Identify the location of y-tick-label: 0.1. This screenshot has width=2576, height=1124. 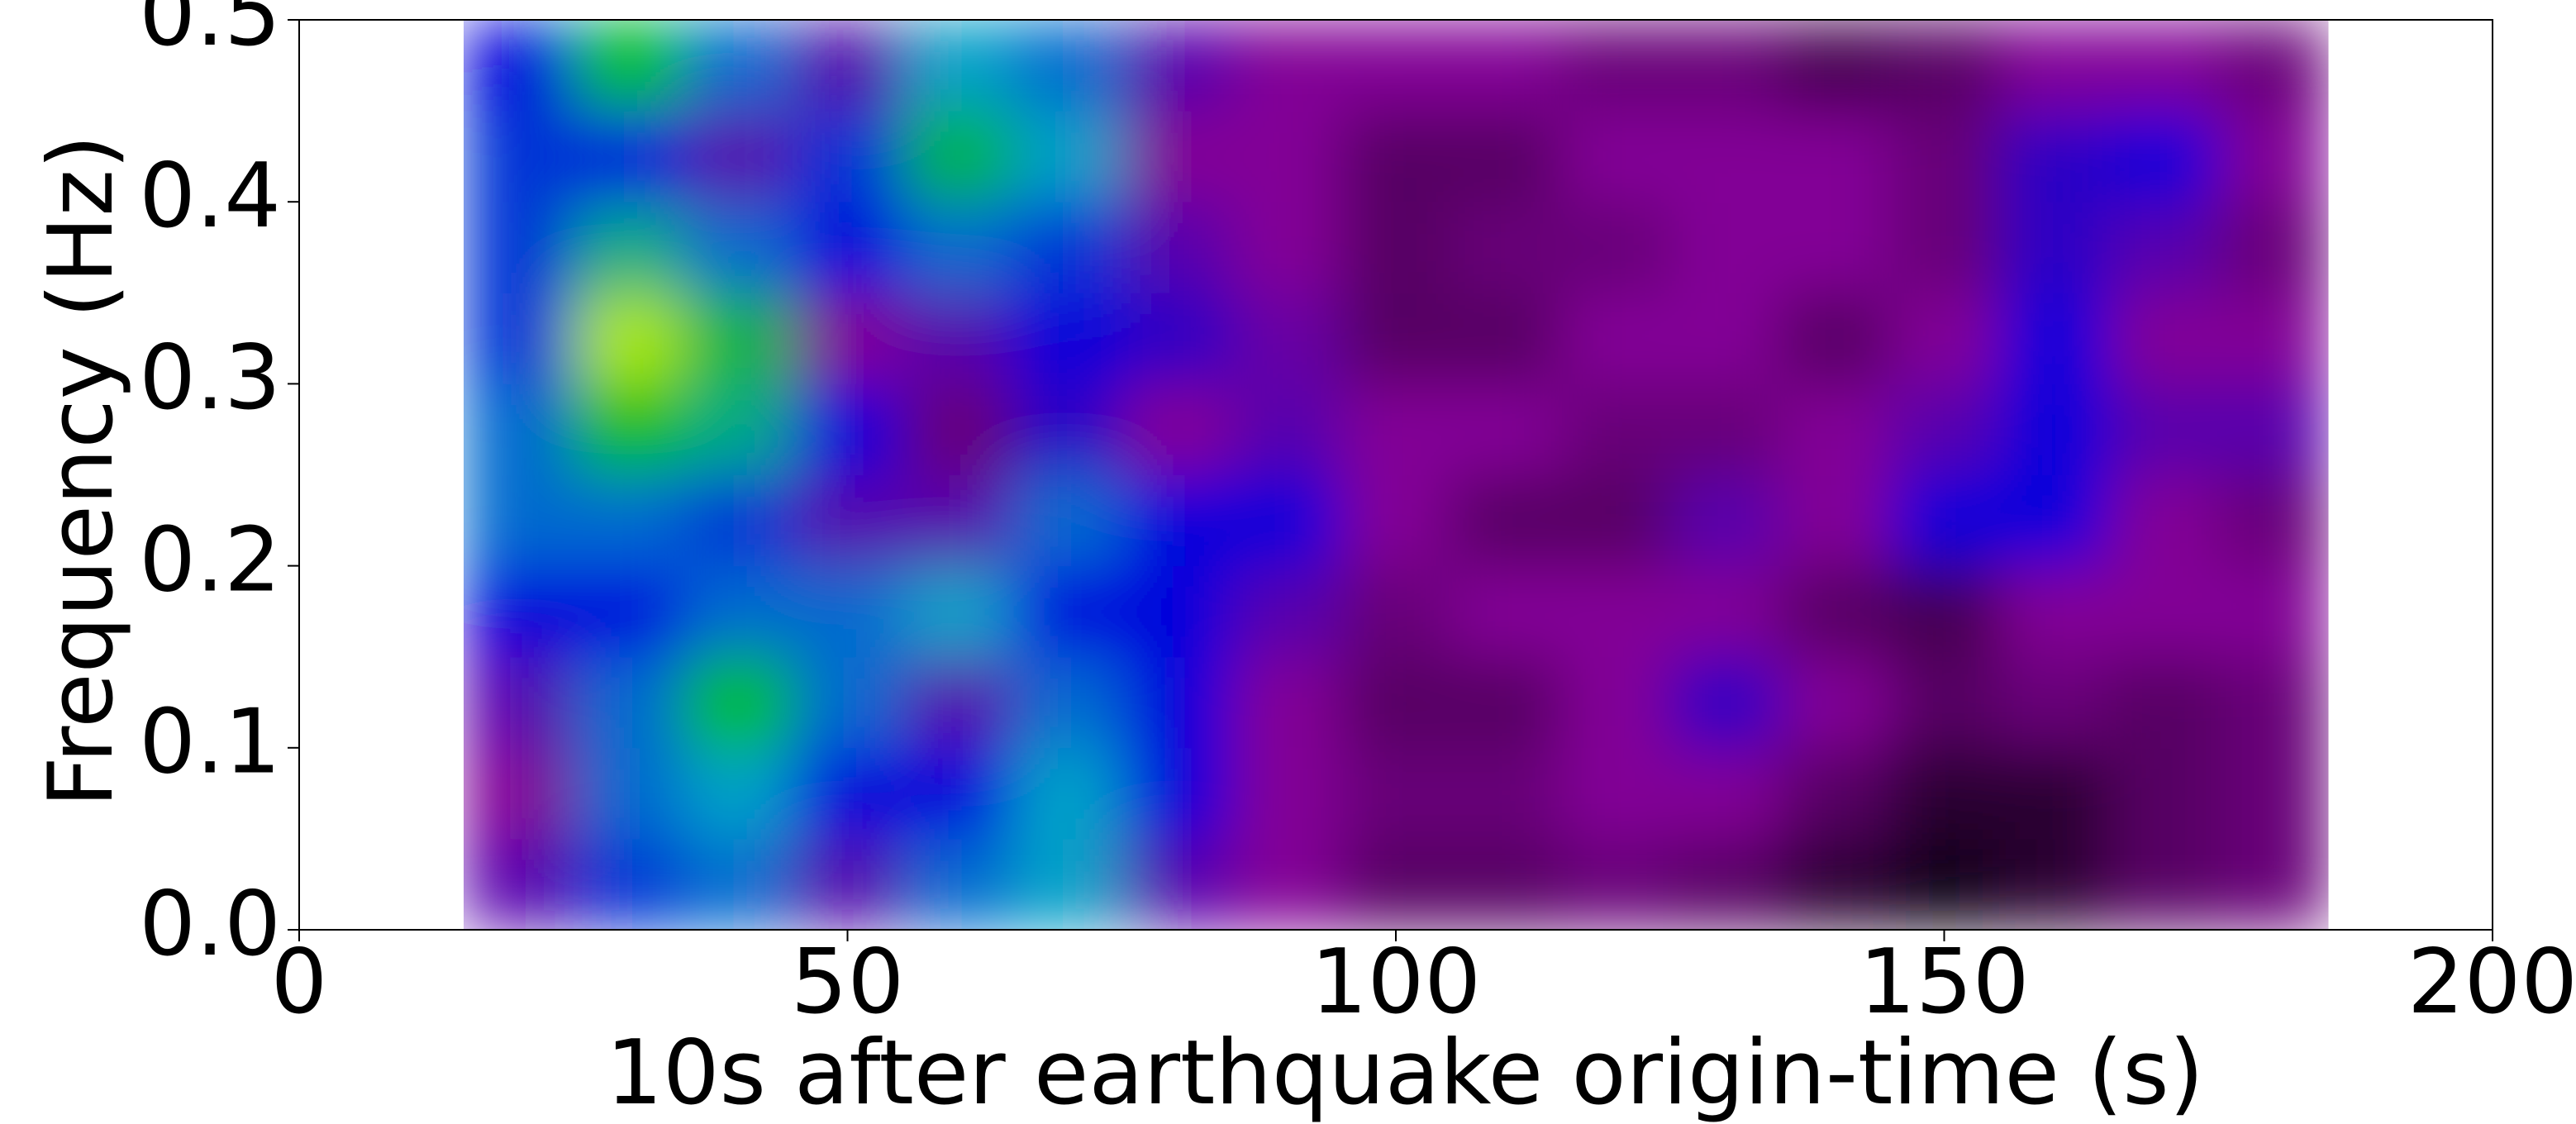
(210, 742).